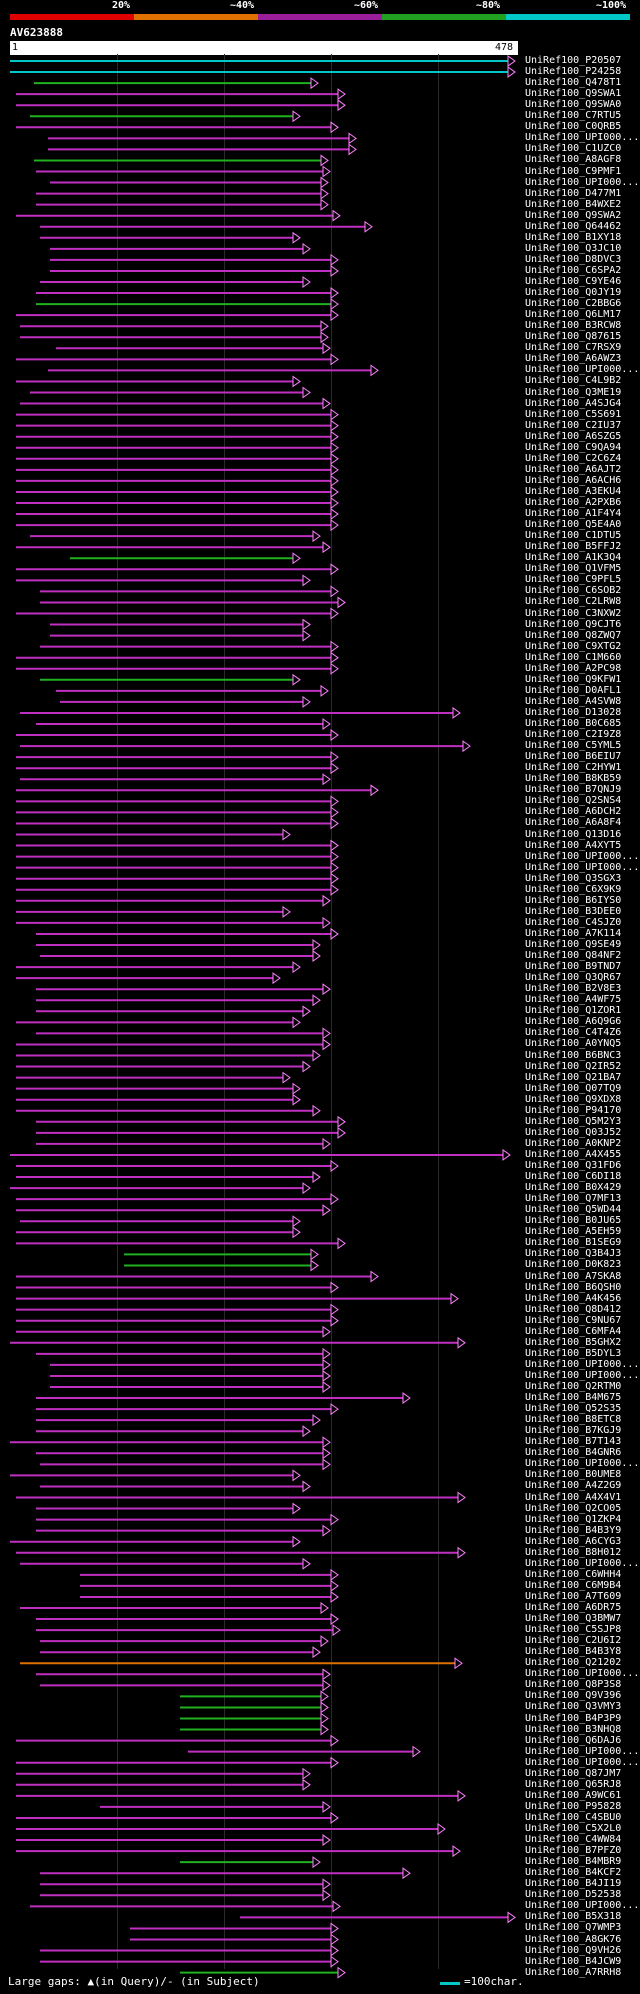 This screenshot has width=640, height=1994. Describe the element at coordinates (573, 469) in the screenshot. I see `hit-label: UniRef100_A6AJT2` at that location.